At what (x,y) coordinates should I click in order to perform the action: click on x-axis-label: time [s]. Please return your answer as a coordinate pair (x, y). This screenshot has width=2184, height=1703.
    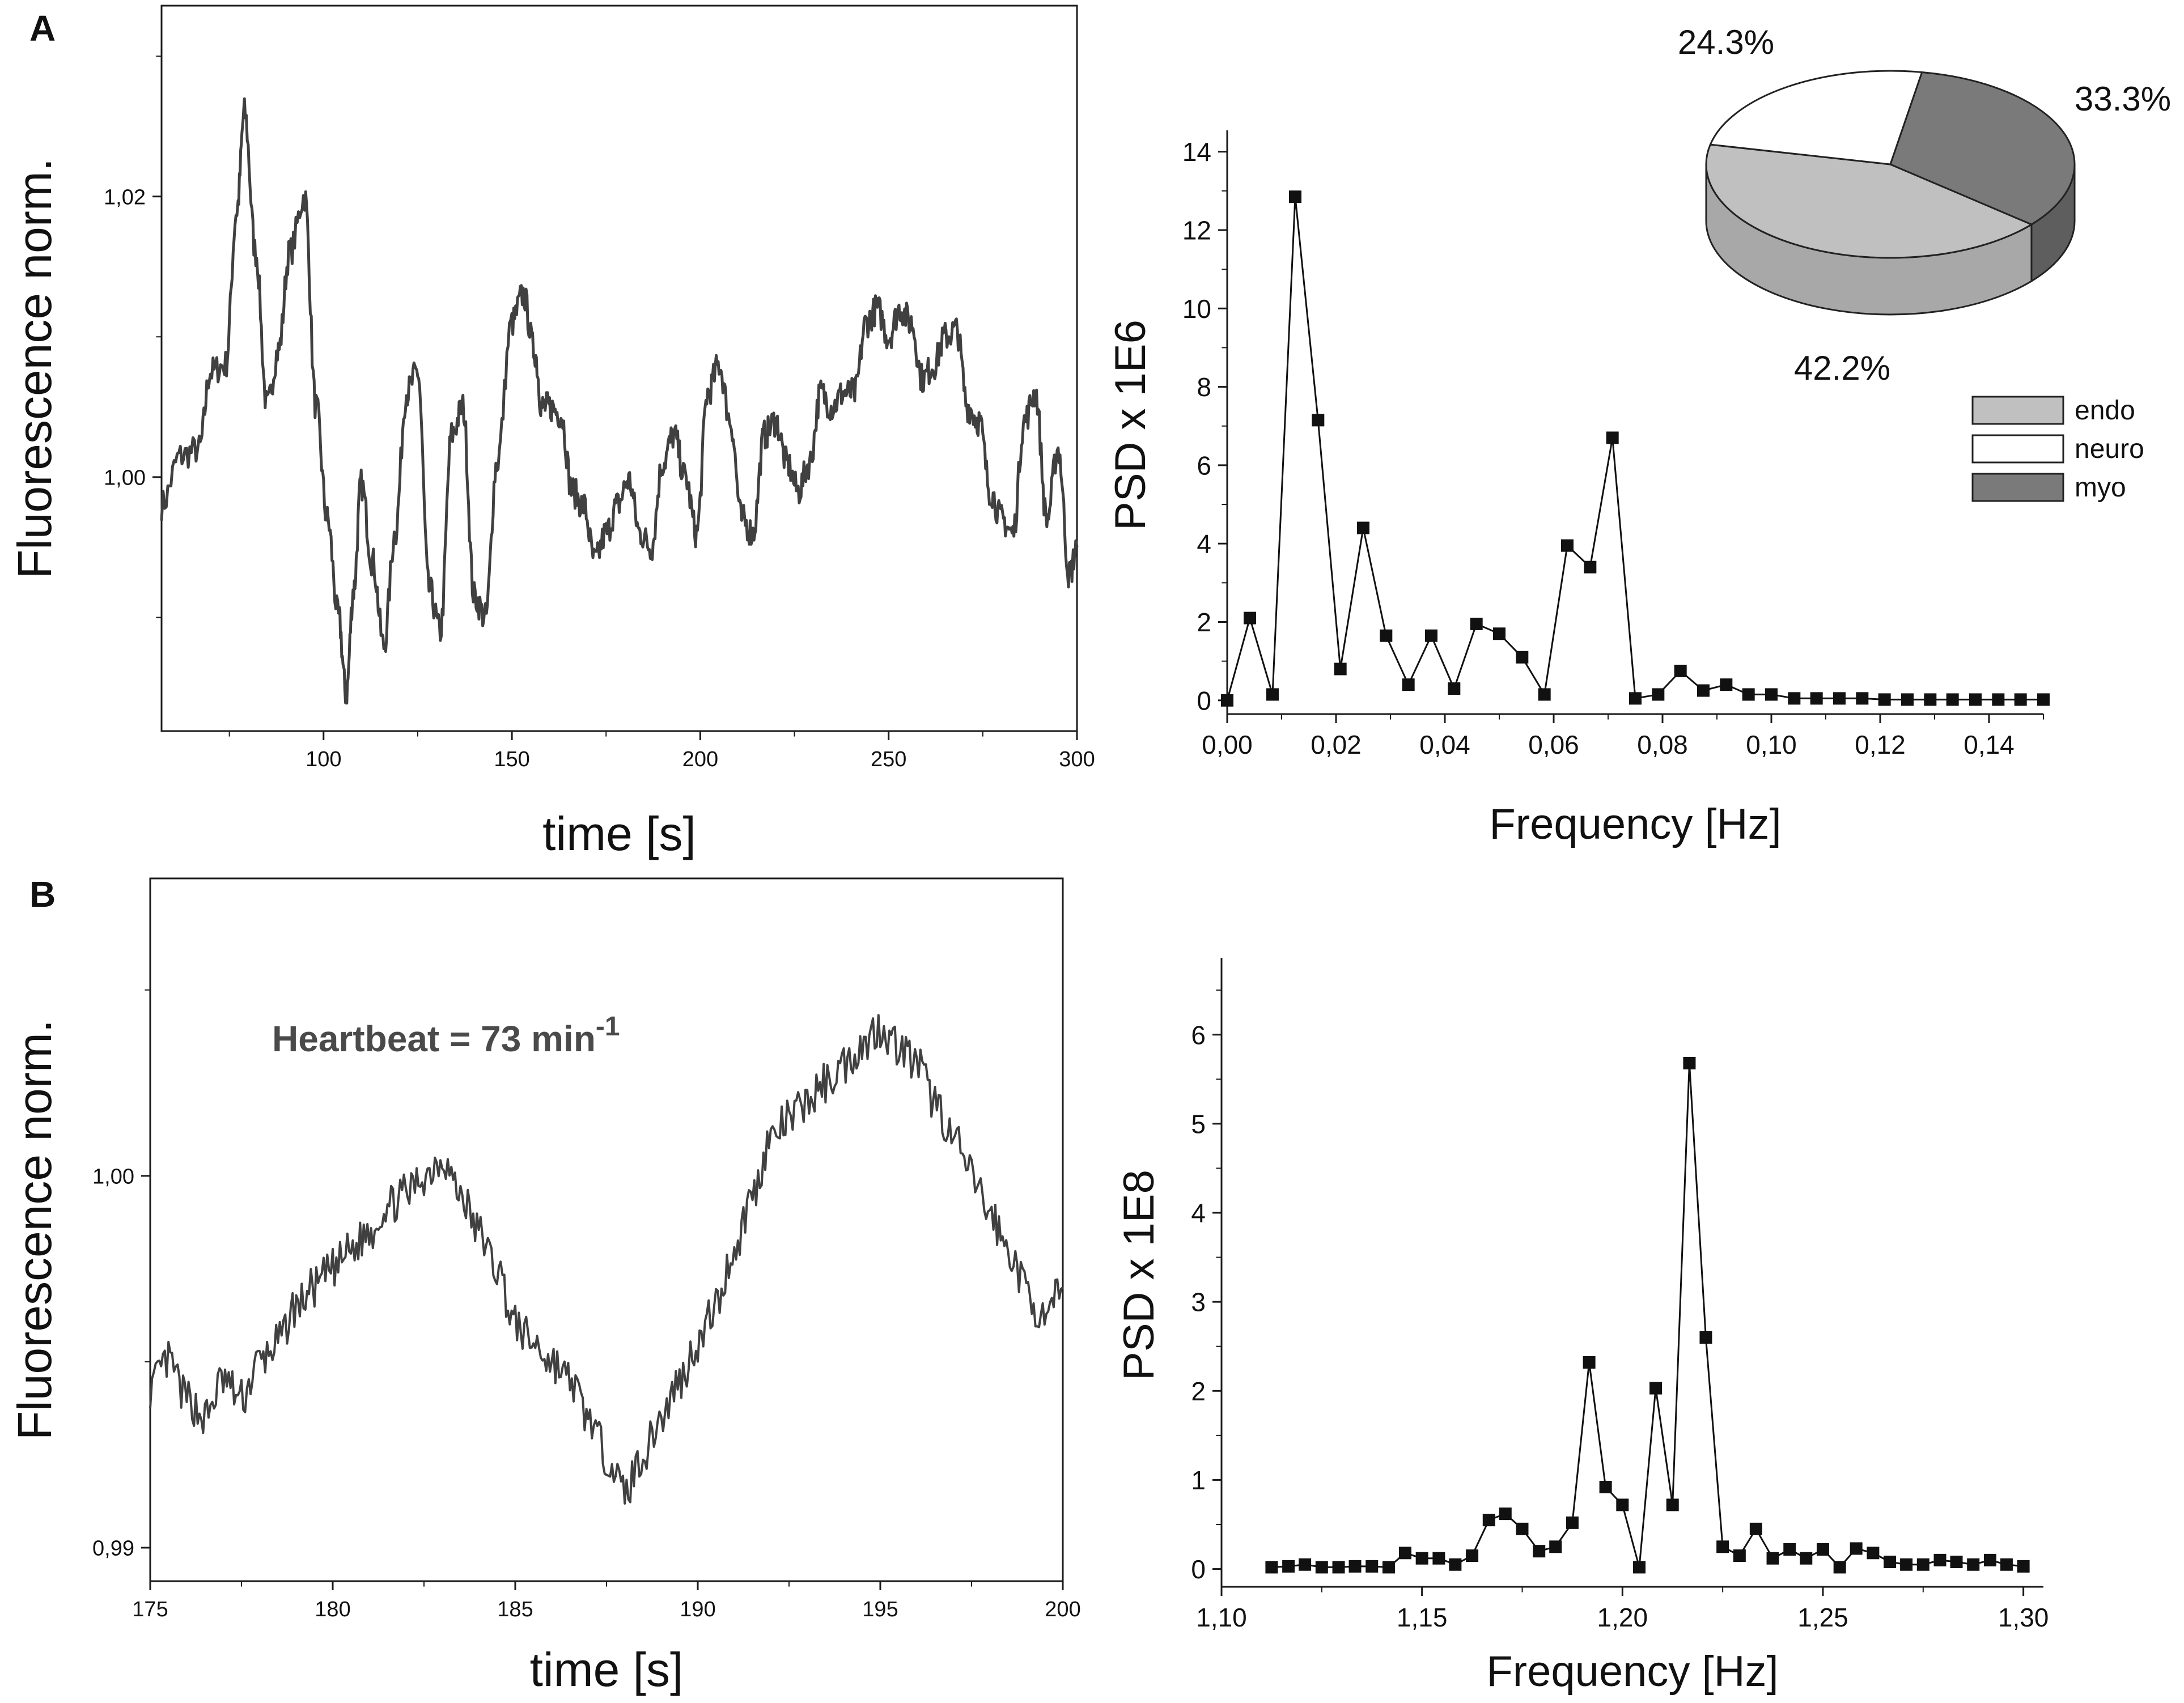
    Looking at the image, I should click on (607, 1669).